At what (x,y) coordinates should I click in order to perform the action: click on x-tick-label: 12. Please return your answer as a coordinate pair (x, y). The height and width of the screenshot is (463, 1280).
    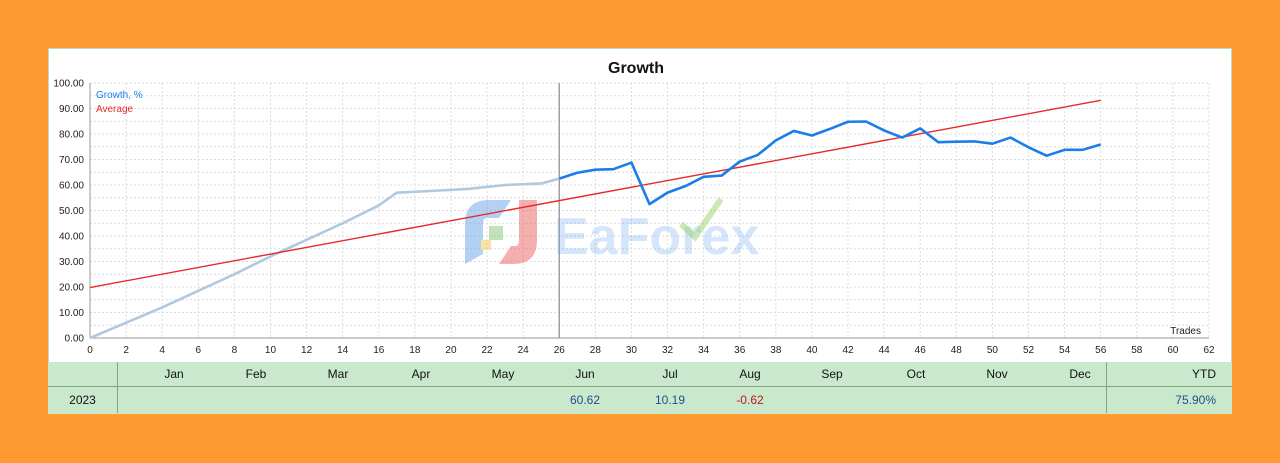
    Looking at the image, I should click on (307, 350).